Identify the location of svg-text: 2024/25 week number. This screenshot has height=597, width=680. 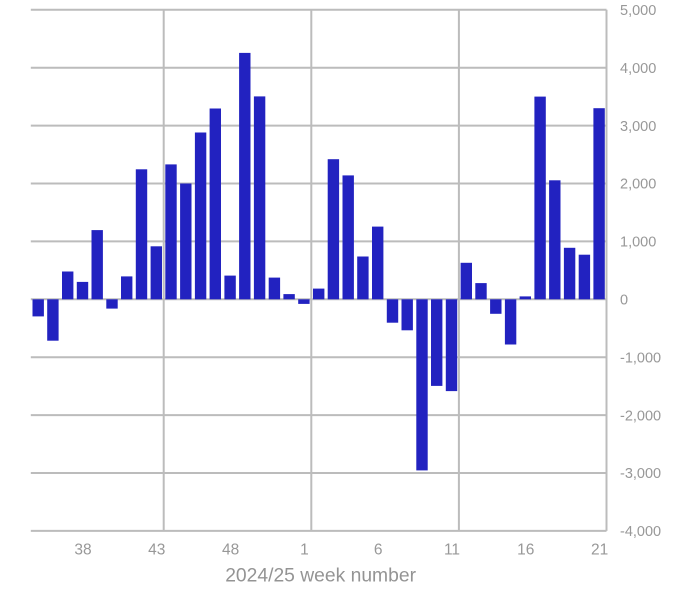
(320, 576).